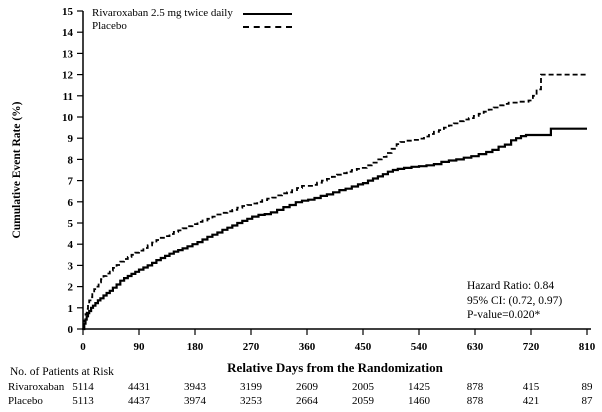 The width and height of the screenshot is (602, 412). What do you see at coordinates (68, 76) in the screenshot?
I see `y-tick-label: 12` at bounding box center [68, 76].